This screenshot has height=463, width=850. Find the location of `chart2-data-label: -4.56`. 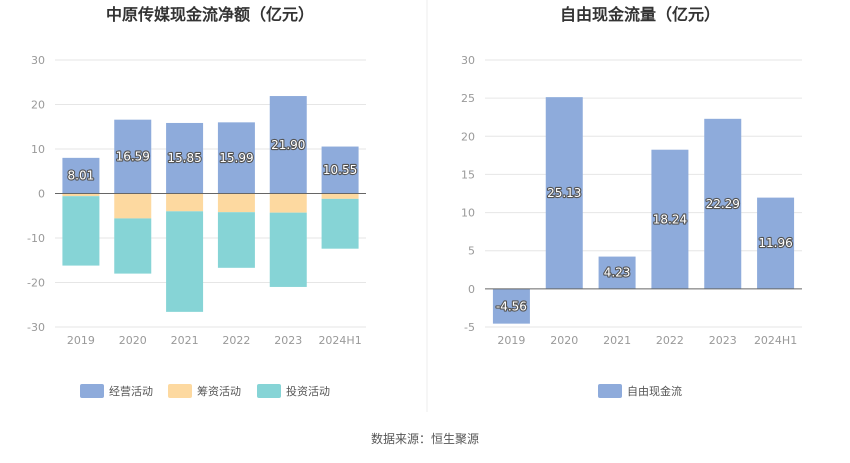

chart2-data-label: -4.56 is located at coordinates (511, 306).